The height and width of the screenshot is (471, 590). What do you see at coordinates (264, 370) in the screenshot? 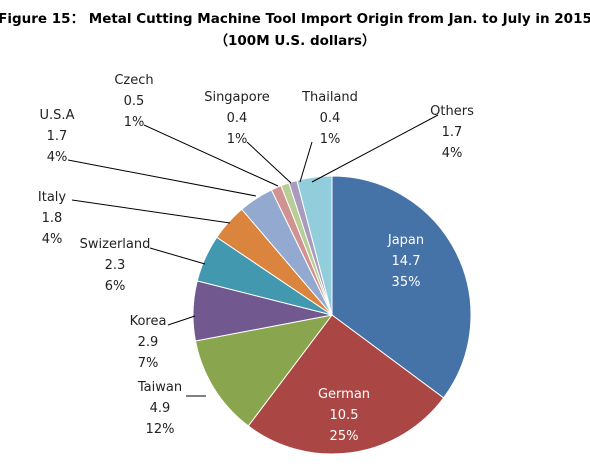
I see `slice-taiwan` at bounding box center [264, 370].